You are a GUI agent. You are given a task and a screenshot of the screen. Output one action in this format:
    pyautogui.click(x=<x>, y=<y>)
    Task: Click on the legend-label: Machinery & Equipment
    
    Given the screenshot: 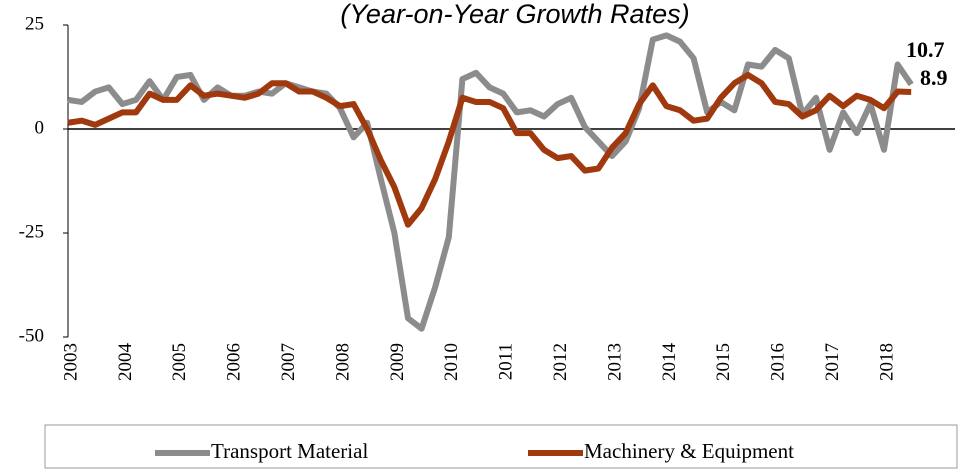 What is the action you would take?
    pyautogui.click(x=689, y=451)
    